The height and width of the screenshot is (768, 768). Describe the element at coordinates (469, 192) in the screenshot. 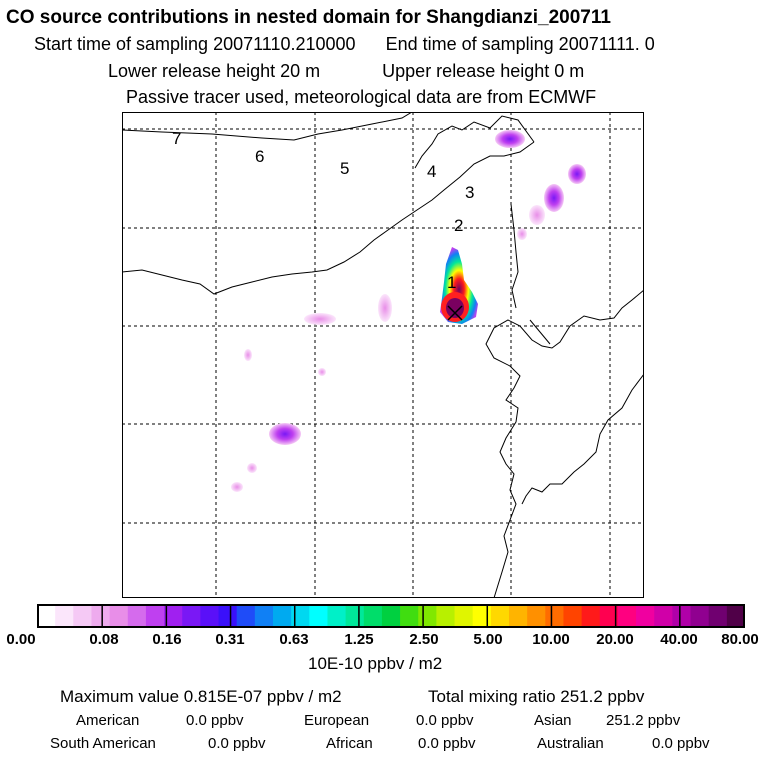

I see `trajectory-label-3: 3` at that location.